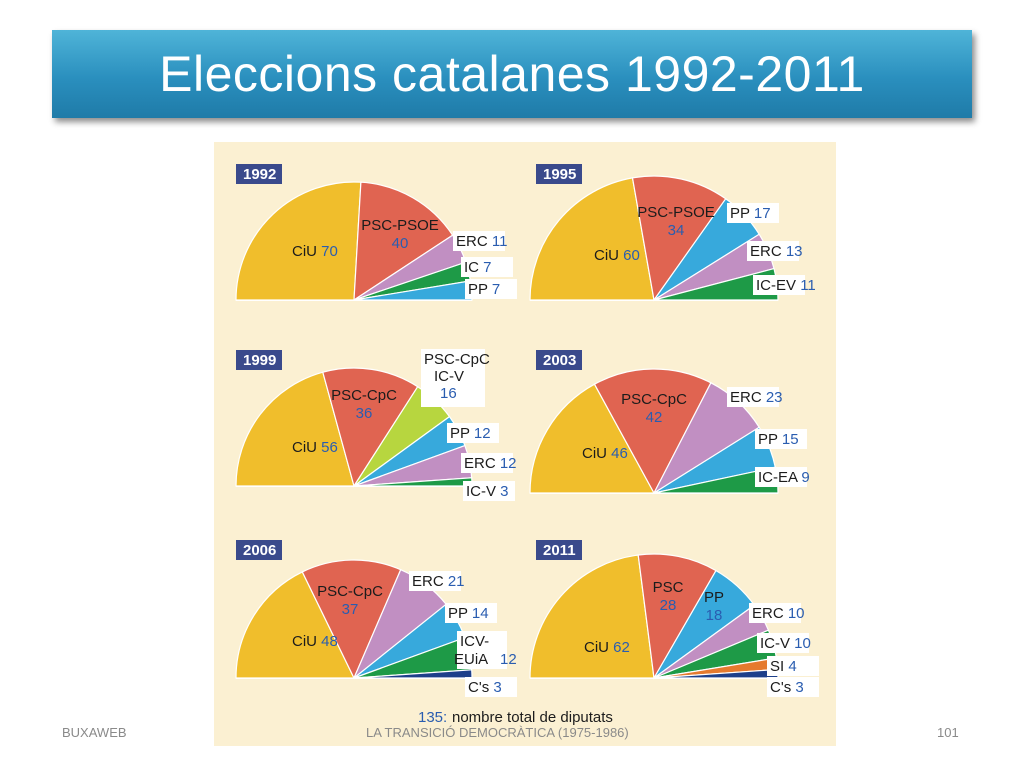  Describe the element at coordinates (631, 255) in the screenshot. I see `label-value: 60` at that location.